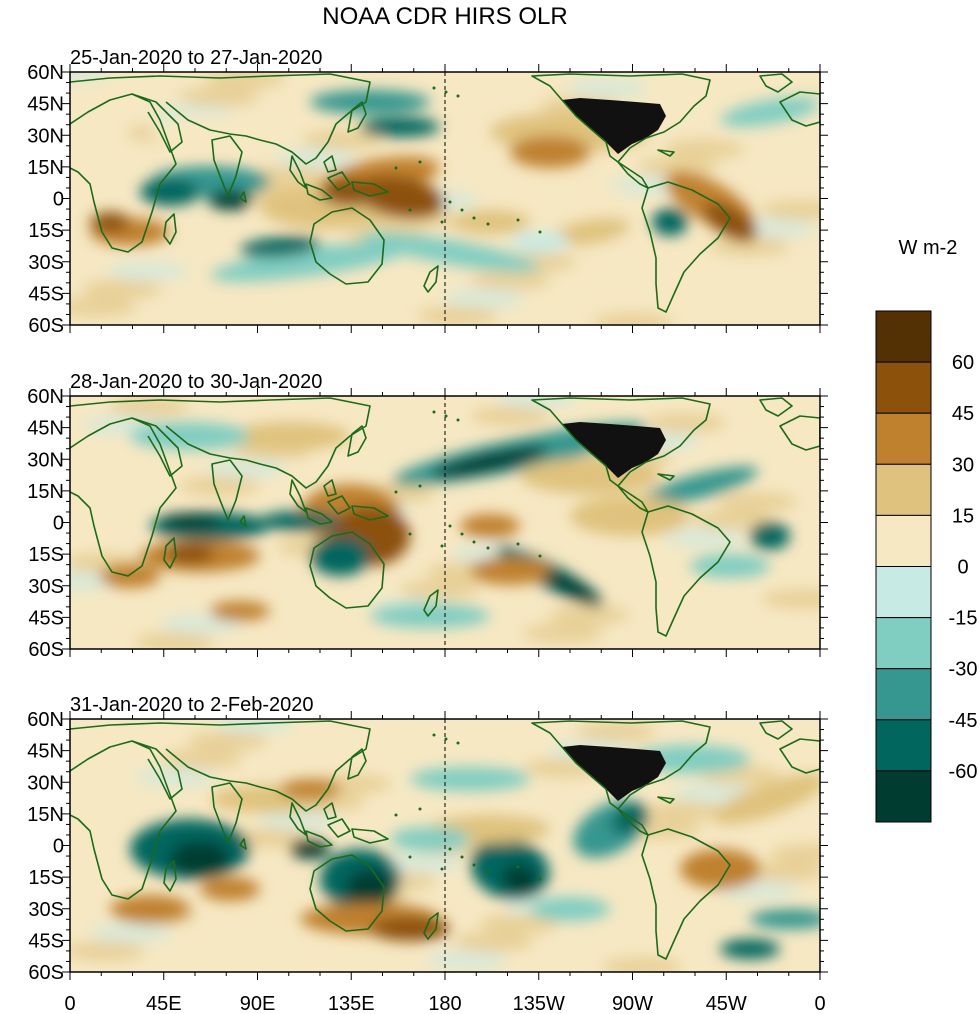 The height and width of the screenshot is (1014, 980). I want to click on colorbar-label: -45, so click(963, 721).